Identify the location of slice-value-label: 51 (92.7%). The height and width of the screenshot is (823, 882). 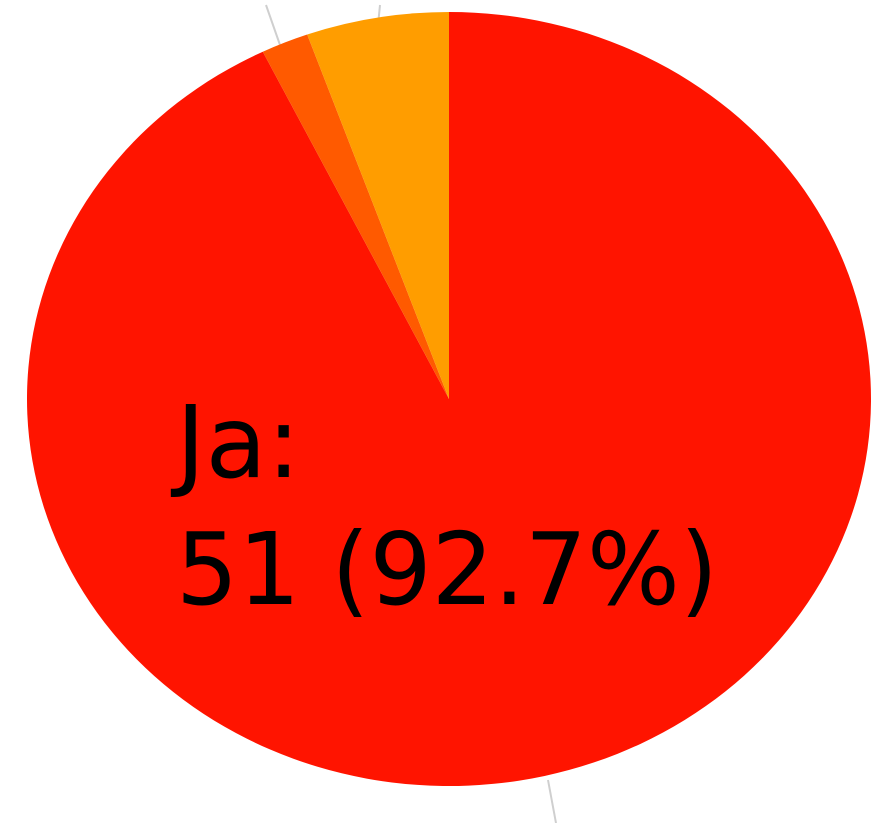
(447, 569).